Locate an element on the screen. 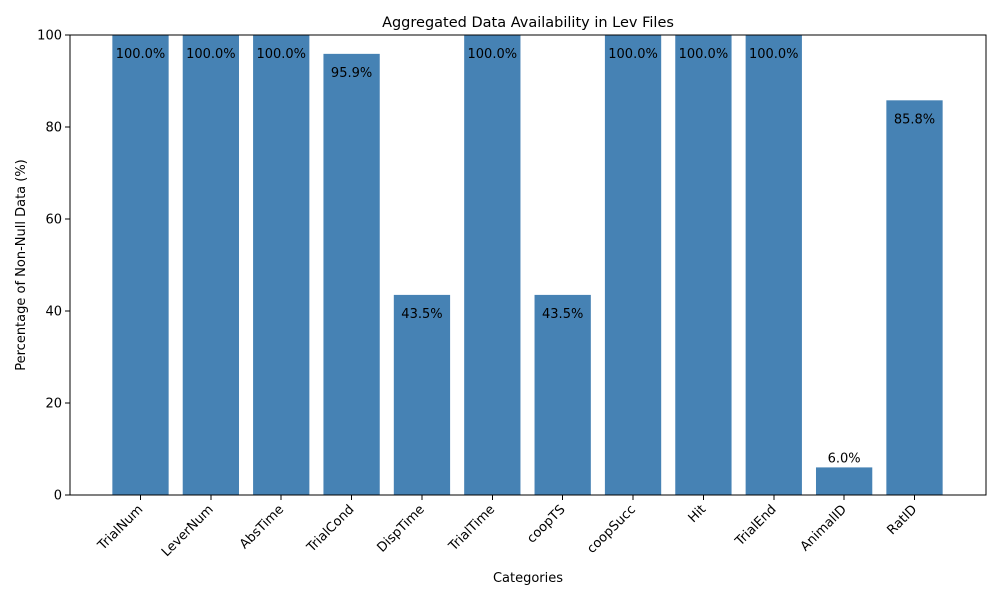  x-tick-label-trialend: TrialEnd is located at coordinates (756, 526).